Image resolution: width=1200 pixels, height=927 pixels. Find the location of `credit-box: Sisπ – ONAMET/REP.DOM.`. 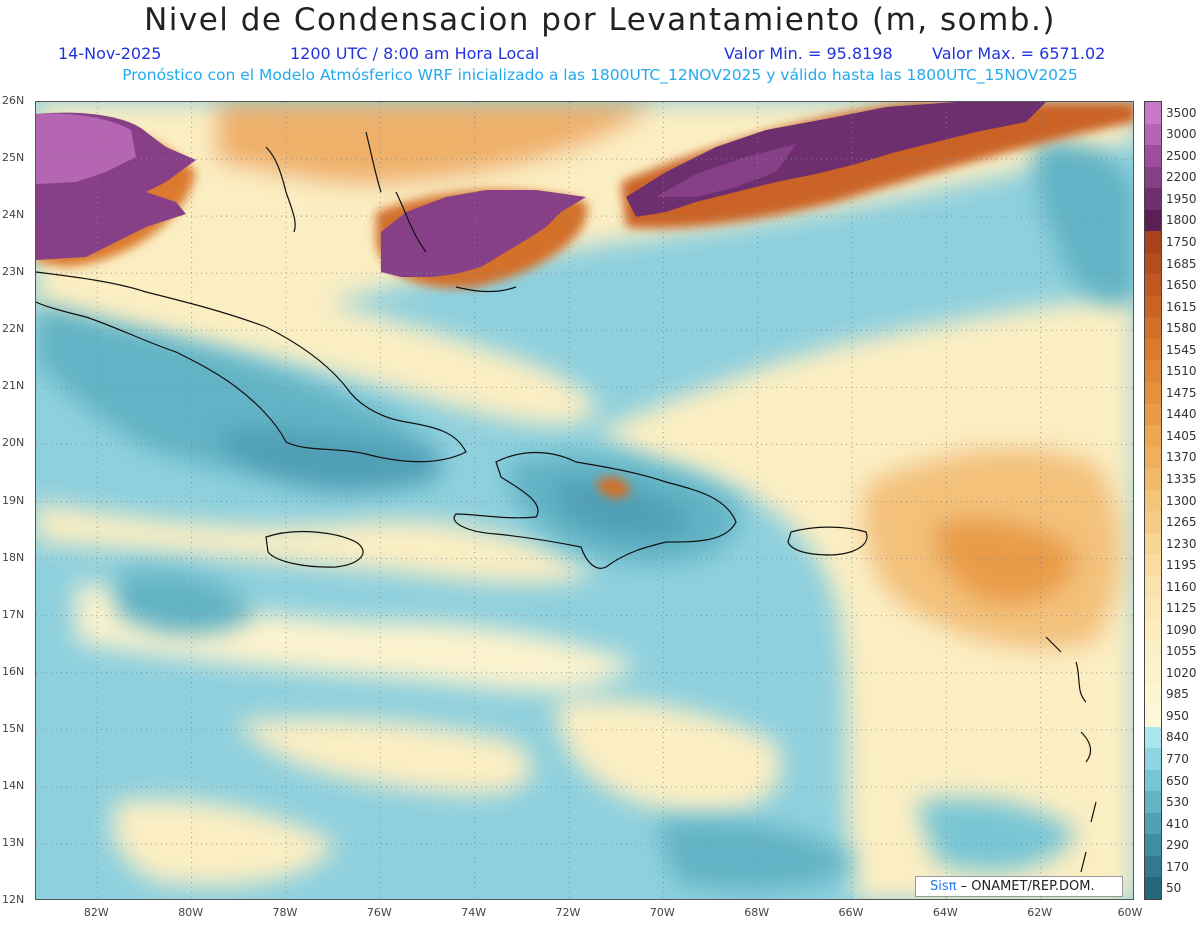

credit-box: Sisπ – ONAMET/REP.DOM. is located at coordinates (1019, 886).